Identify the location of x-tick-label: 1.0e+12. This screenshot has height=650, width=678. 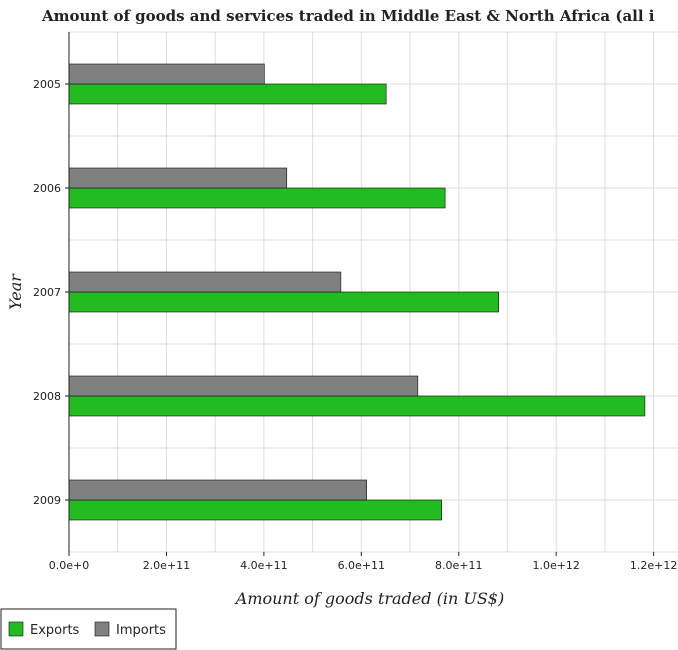
(555, 565).